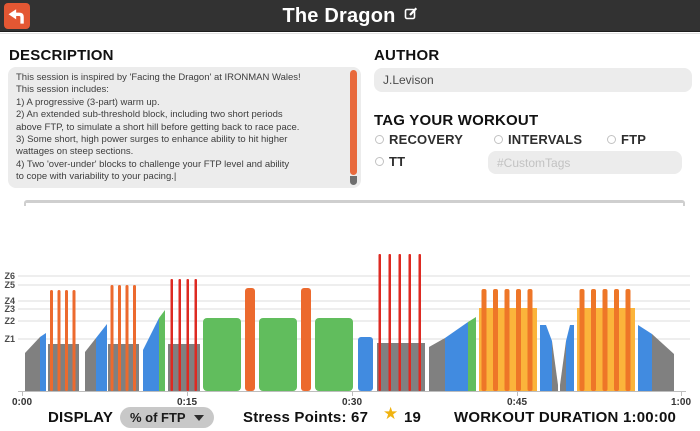 Image resolution: width=700 pixels, height=431 pixels. I want to click on zone-label: Z1, so click(9, 339).